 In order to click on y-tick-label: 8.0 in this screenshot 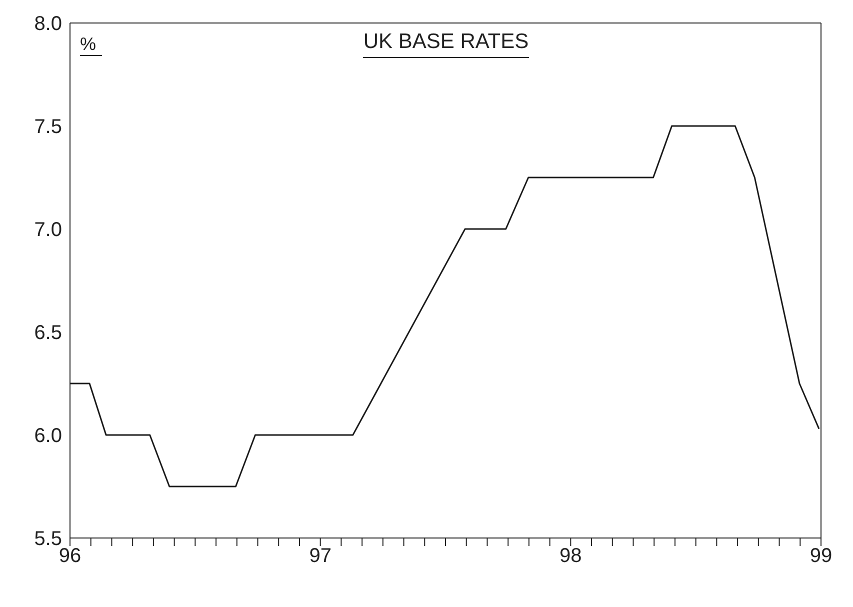, I will do `click(48, 24)`.